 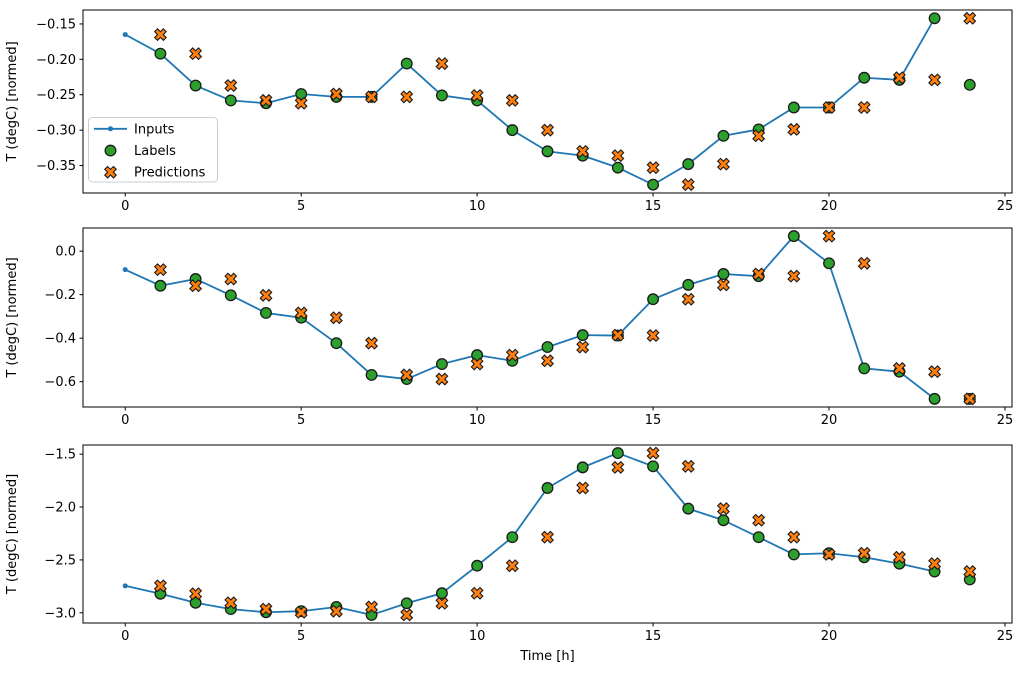 I want to click on y-tick-label: −1.5, so click(x=60, y=455).